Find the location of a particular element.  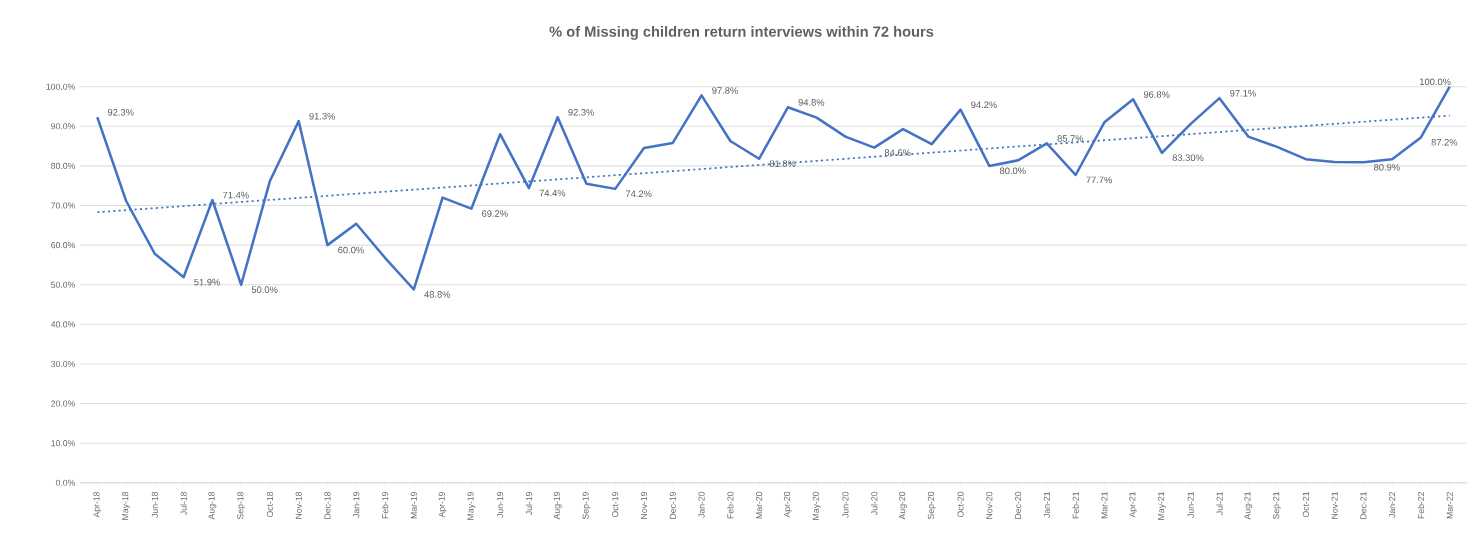

x-tick-label: Sep-18 is located at coordinates (241, 505).